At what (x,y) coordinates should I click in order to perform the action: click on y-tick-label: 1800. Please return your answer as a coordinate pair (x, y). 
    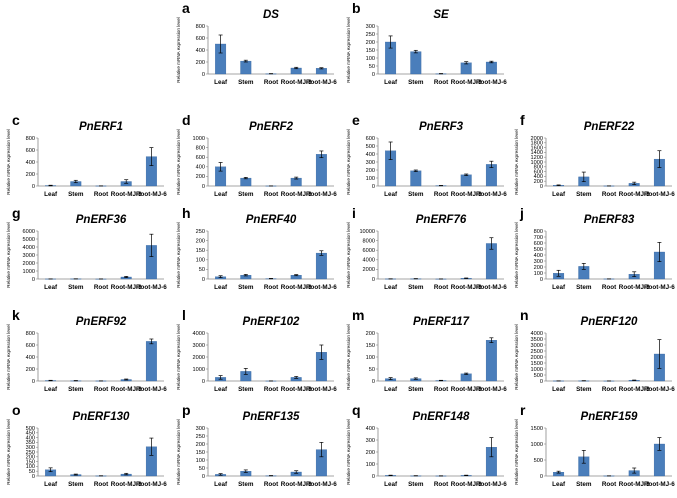
    Looking at the image, I should click on (537, 144).